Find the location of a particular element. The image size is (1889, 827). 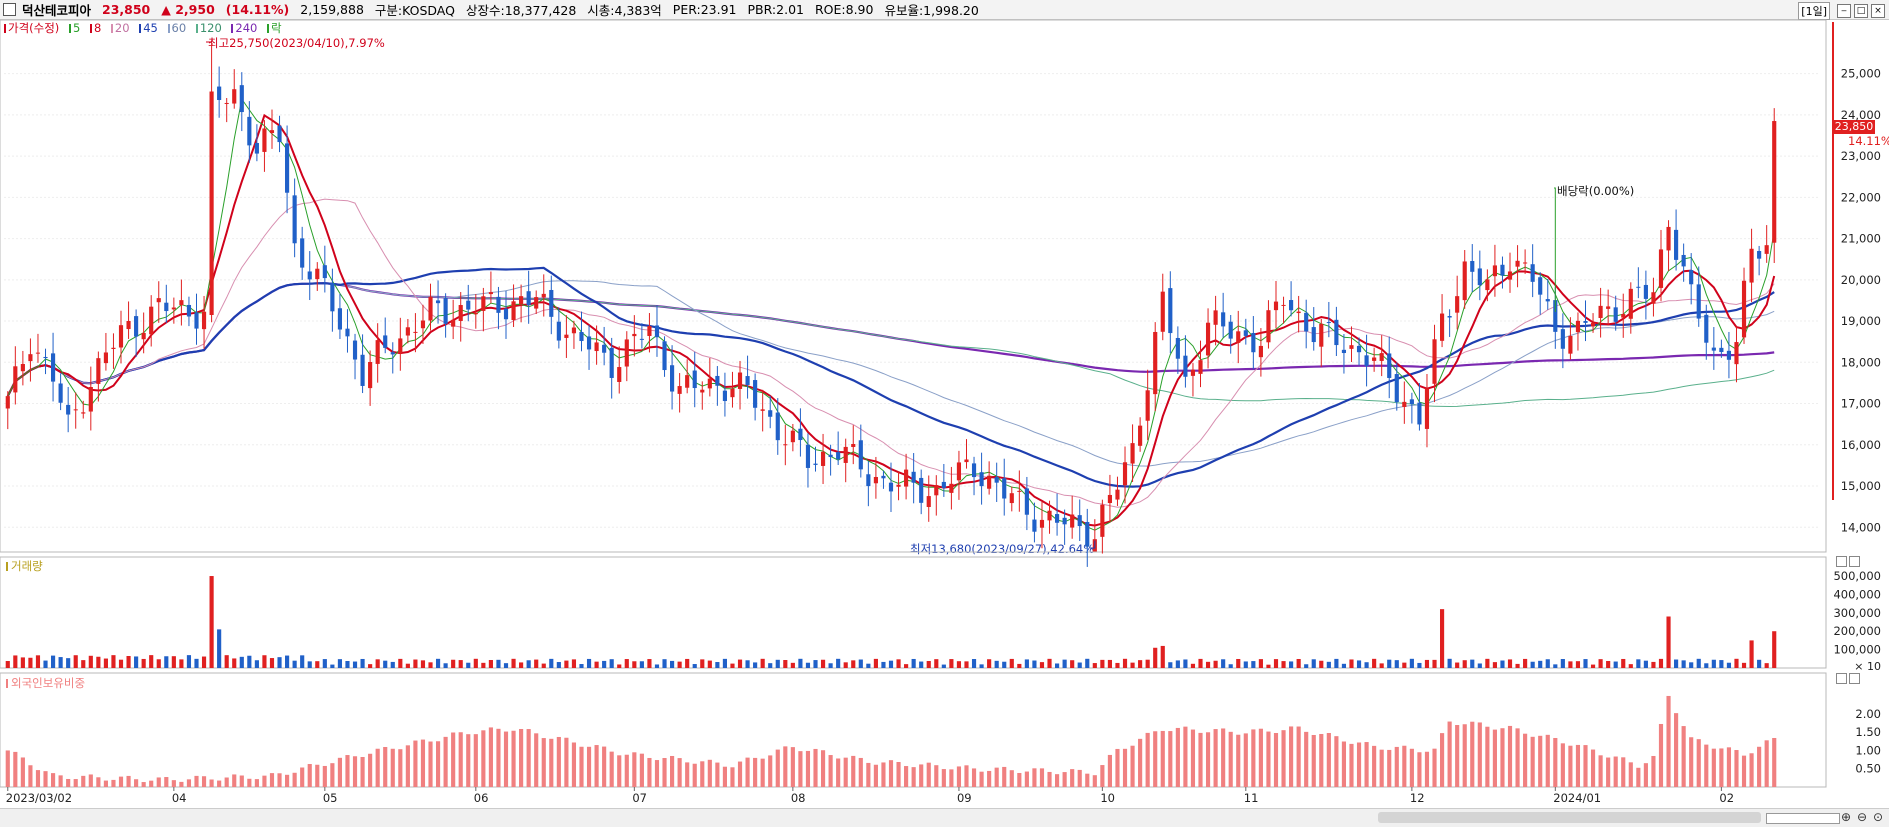

legend-ma8: 8 is located at coordinates (95, 28).